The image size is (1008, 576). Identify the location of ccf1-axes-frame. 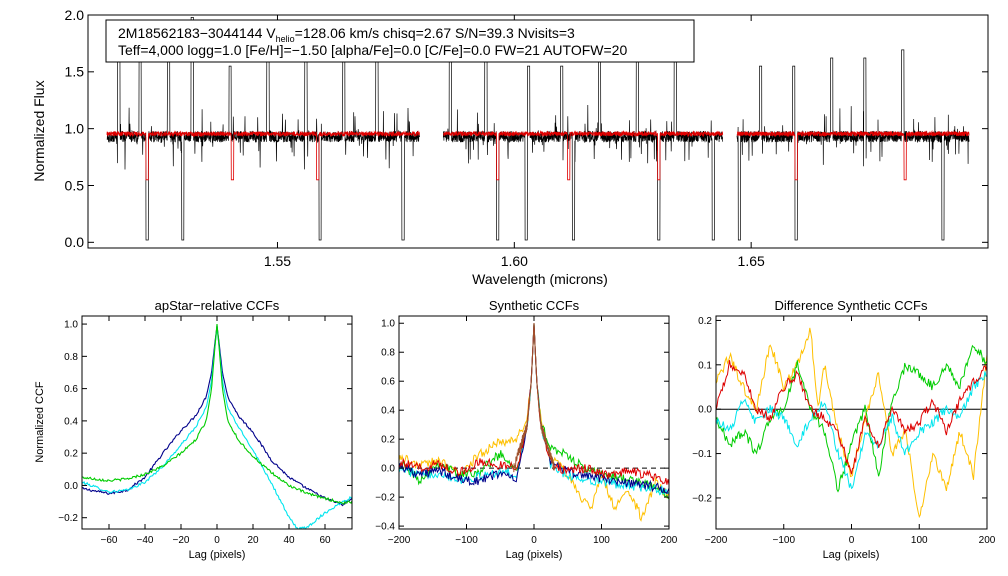
(217, 422).